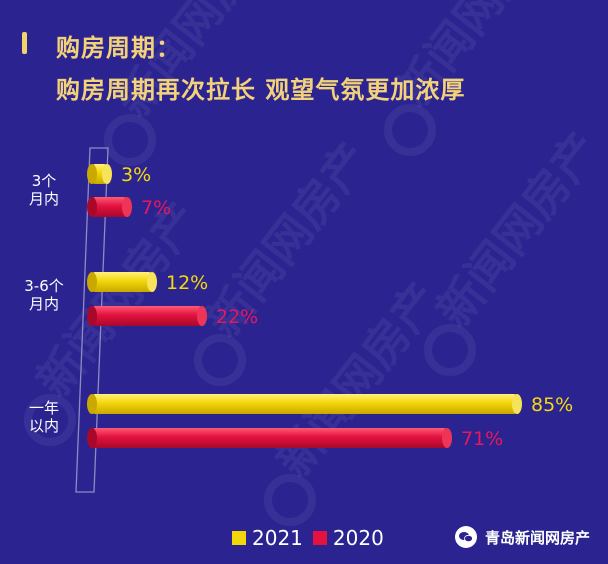 Image resolution: width=608 pixels, height=564 pixels. I want to click on legend-label-2021: 2021, so click(277, 538).